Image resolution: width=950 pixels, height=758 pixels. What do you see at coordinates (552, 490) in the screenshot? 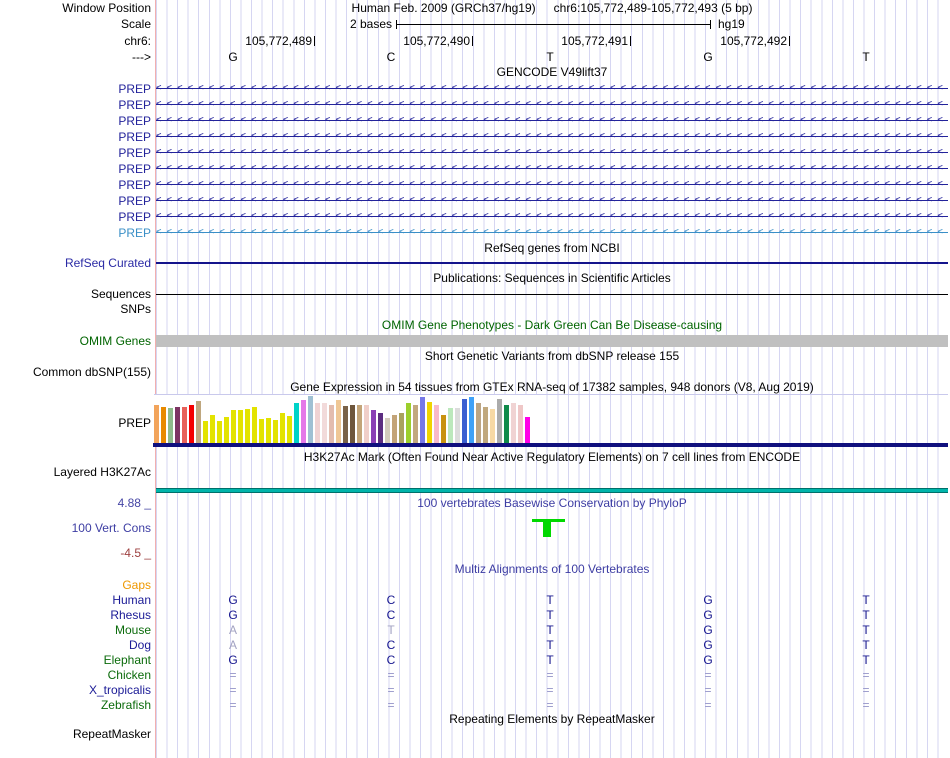
I see `h3k27ac-signal-line` at bounding box center [552, 490].